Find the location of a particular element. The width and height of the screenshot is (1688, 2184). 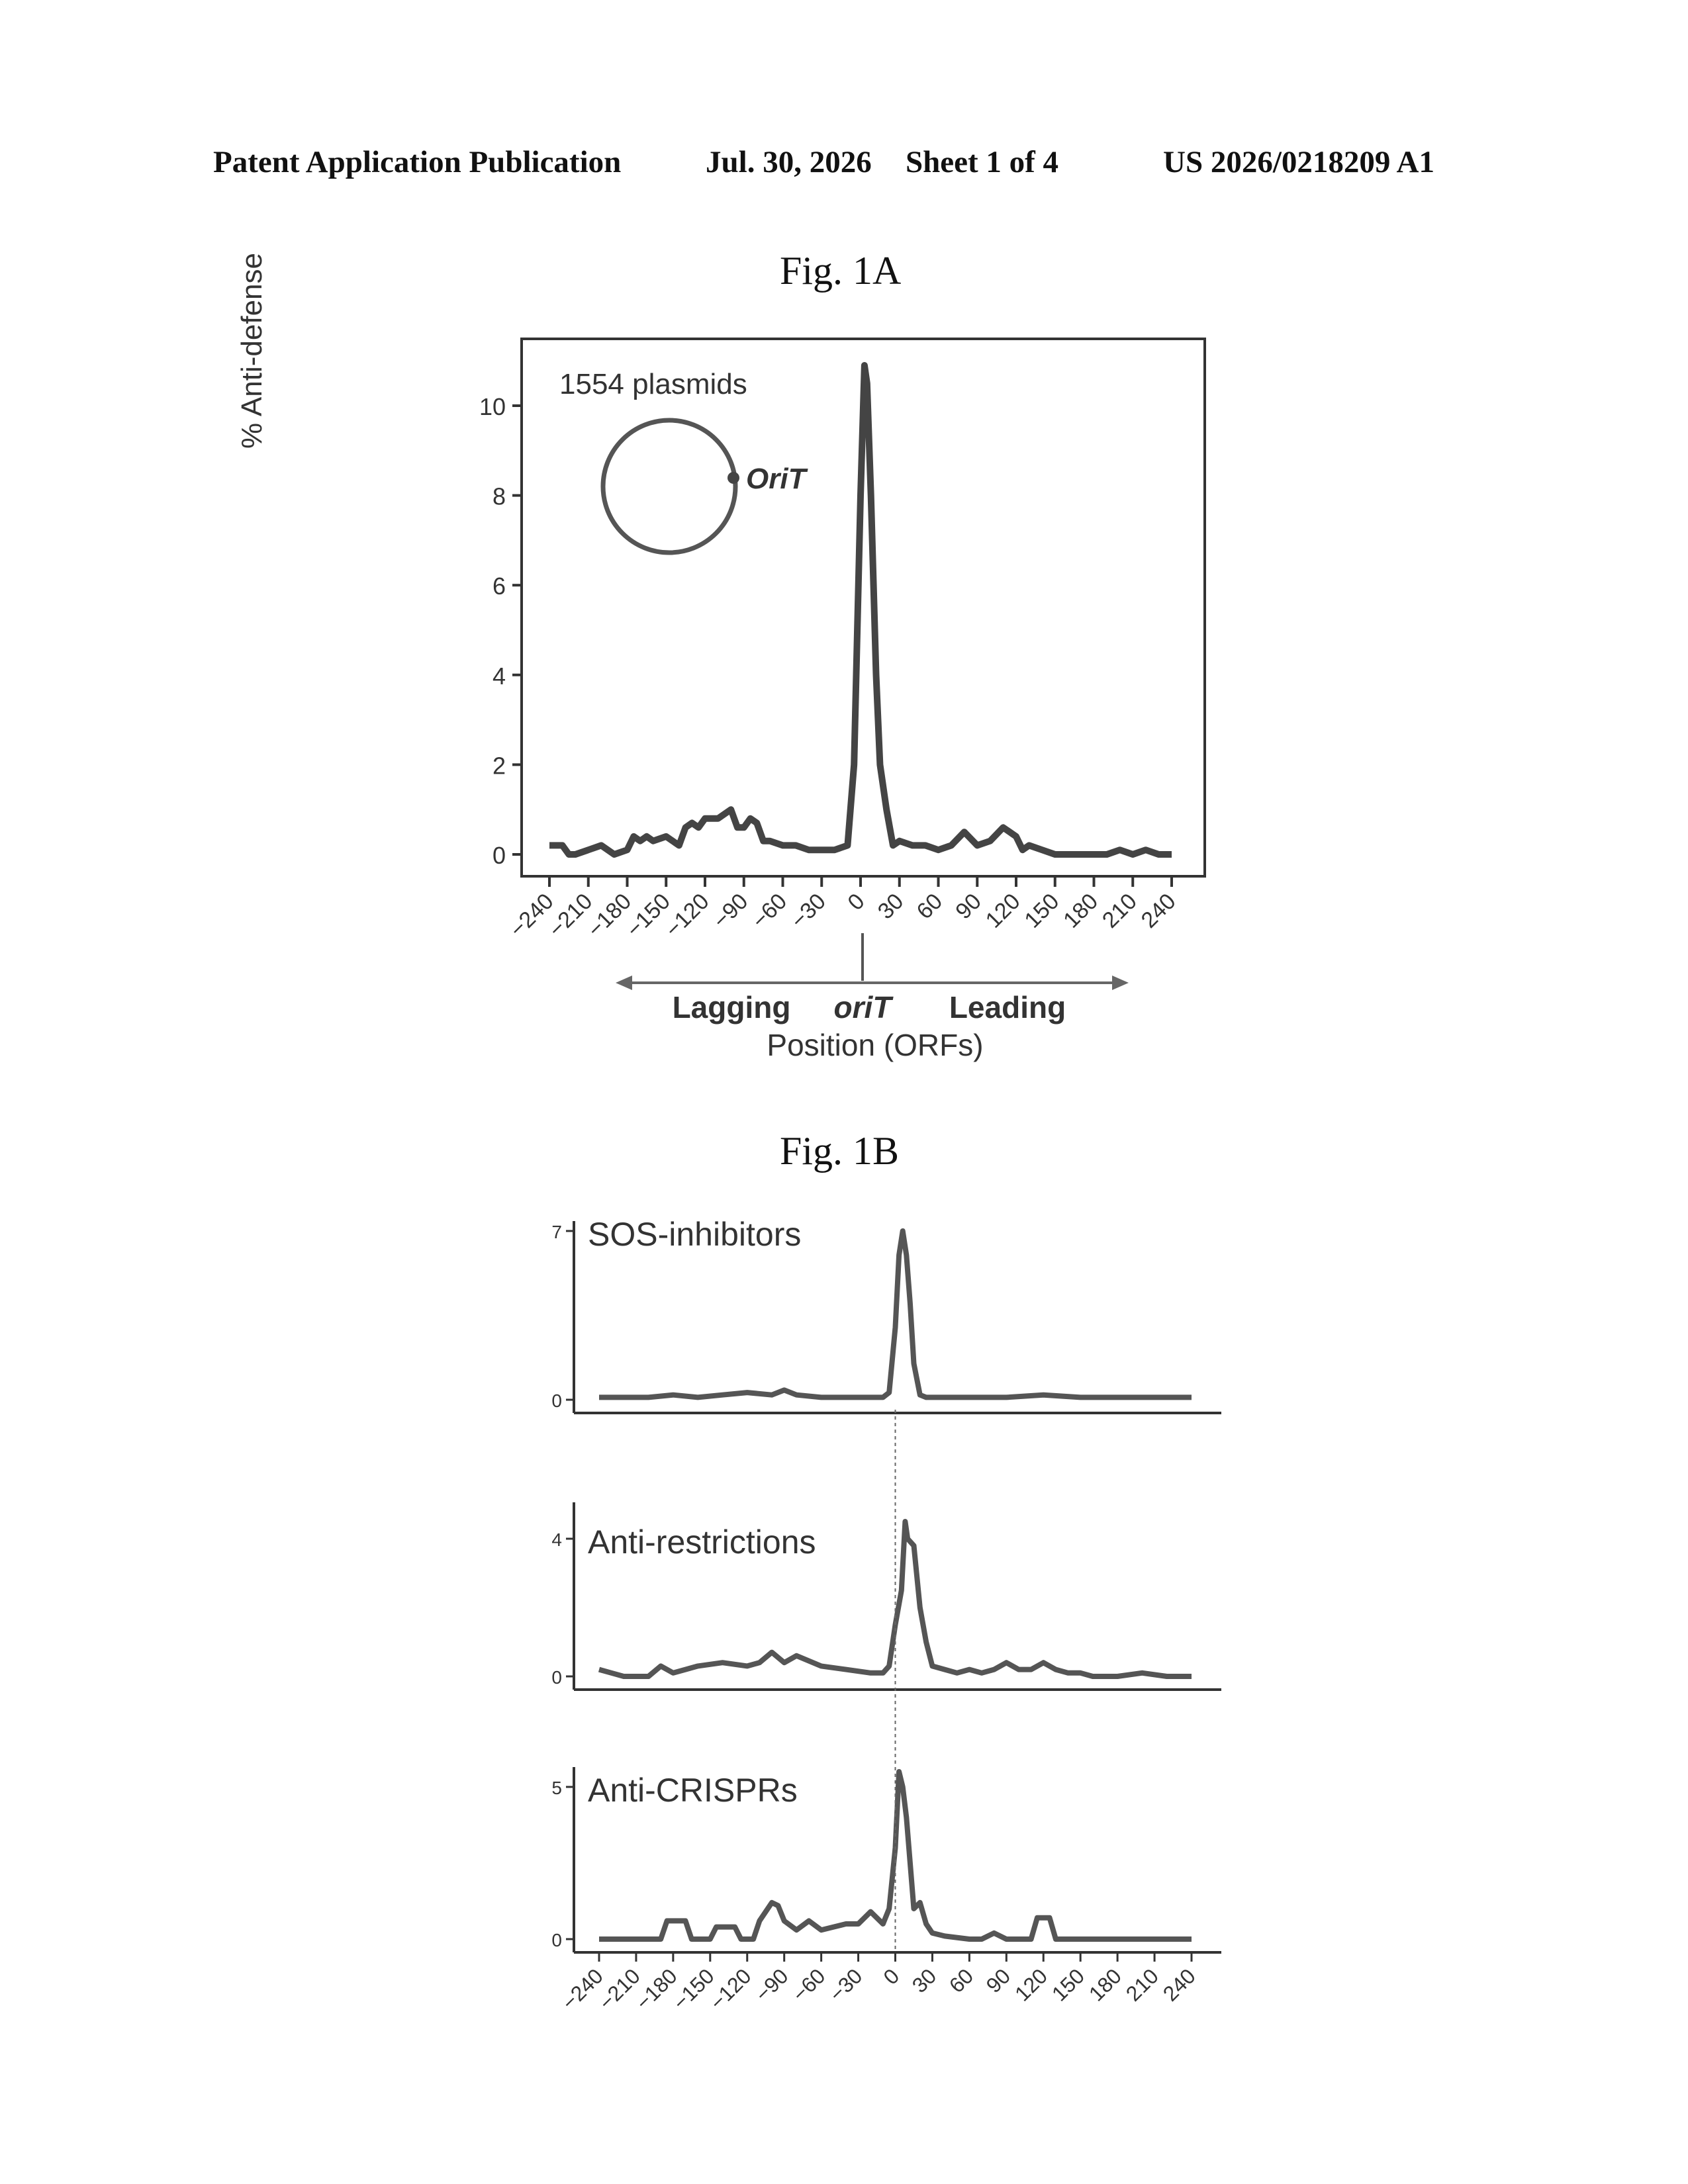

fig-1b-x-tick-label: 0 is located at coordinates (891, 1977).